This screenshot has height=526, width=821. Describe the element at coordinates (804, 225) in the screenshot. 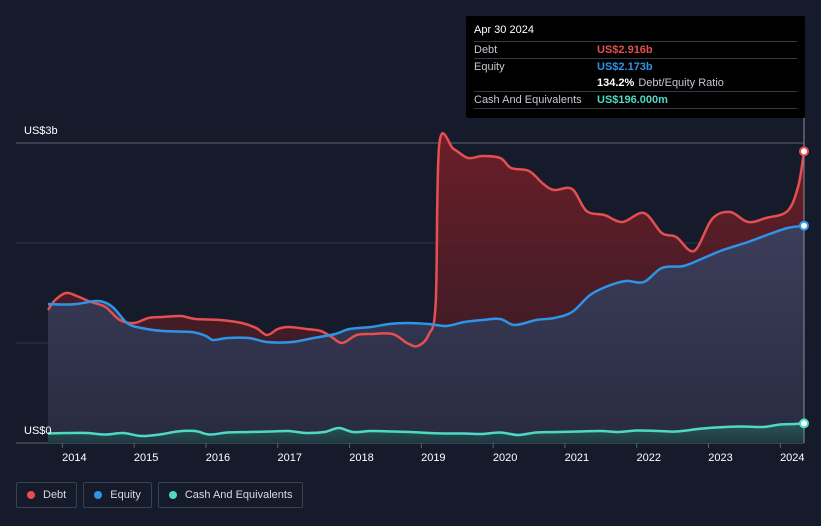

I see `equity-end-marker` at that location.